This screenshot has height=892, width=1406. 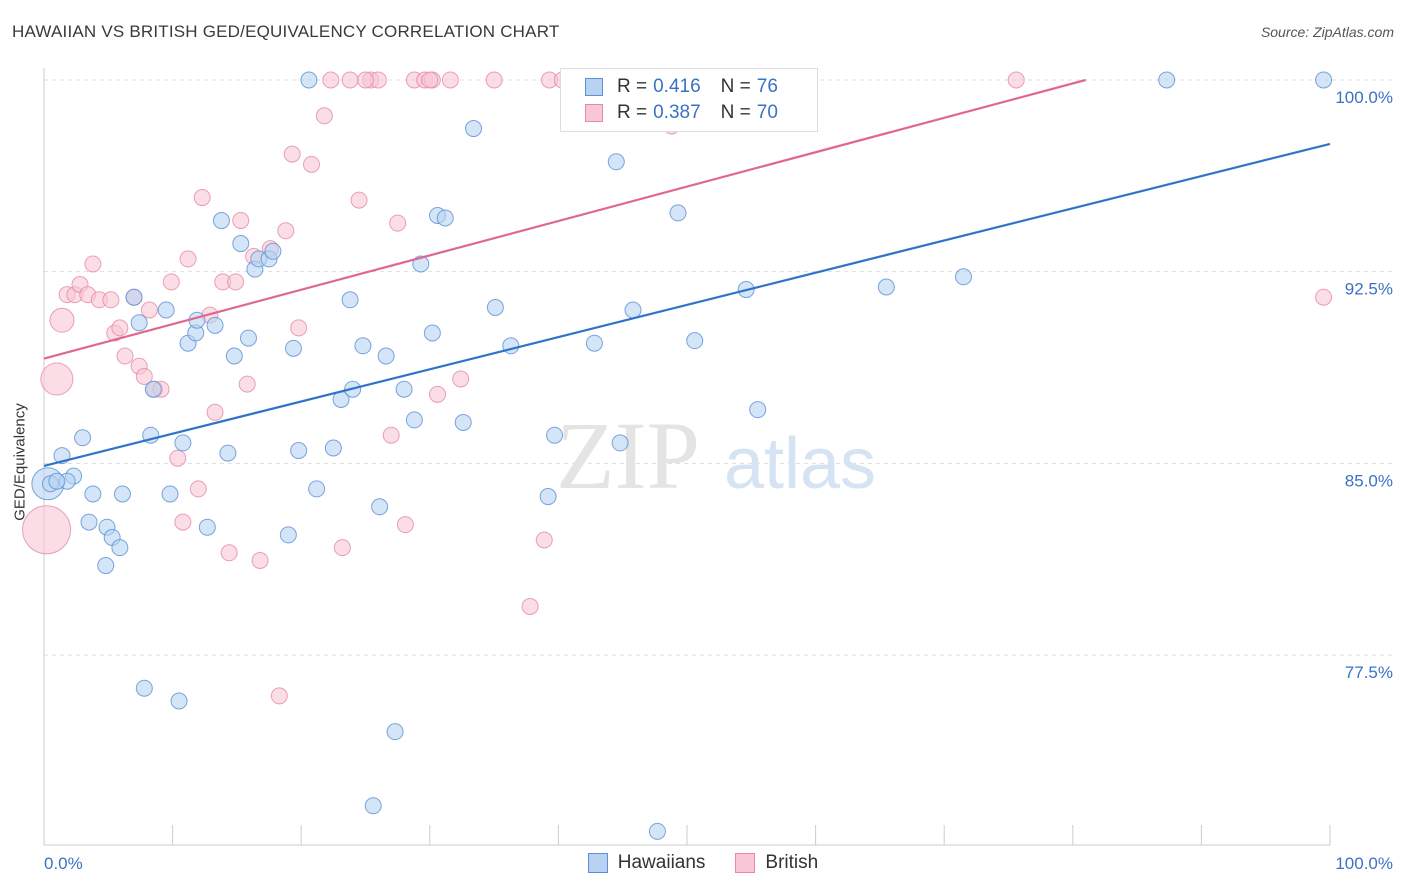 I want to click on british-n-value: 70, so click(x=767, y=112).